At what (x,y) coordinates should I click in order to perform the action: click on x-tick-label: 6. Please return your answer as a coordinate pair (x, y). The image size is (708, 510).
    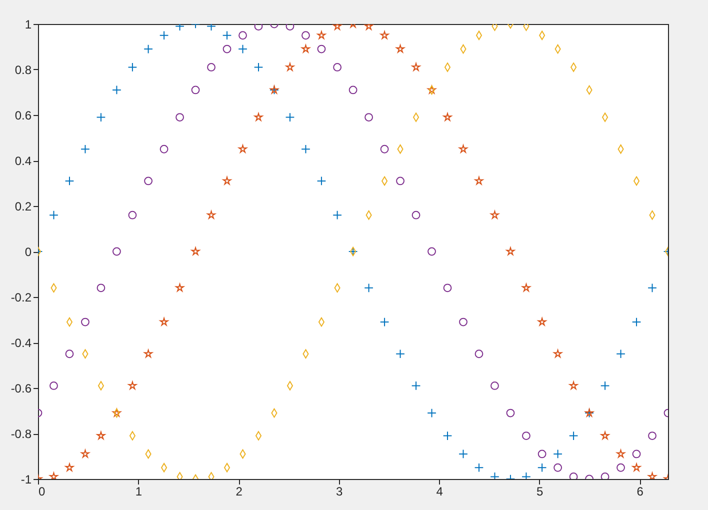
    Looking at the image, I should click on (640, 491).